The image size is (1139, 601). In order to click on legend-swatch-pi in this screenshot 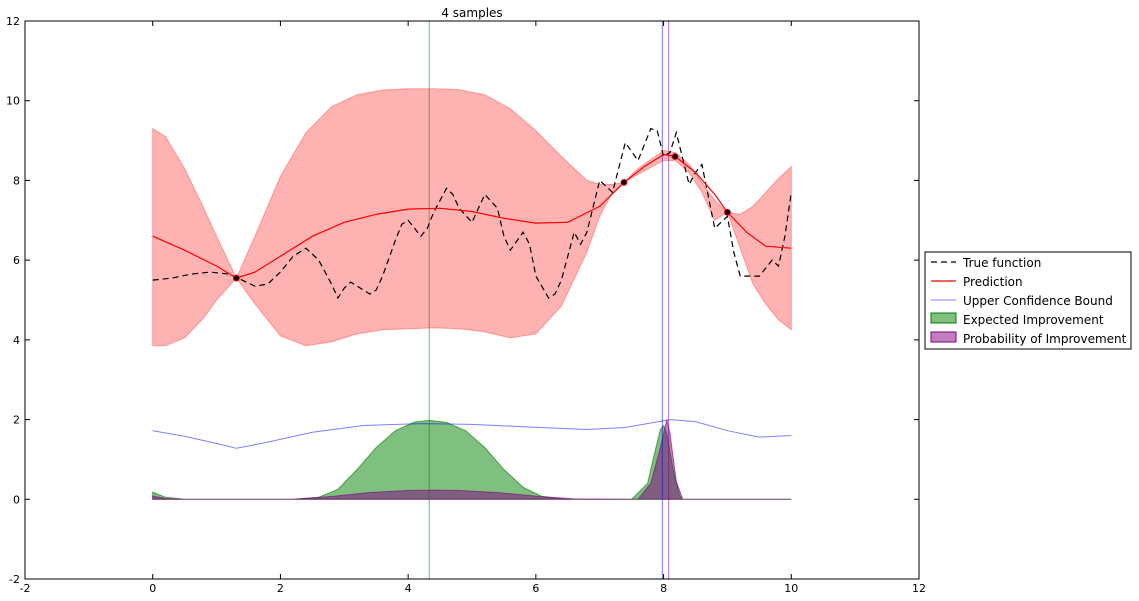, I will do `click(943, 337)`.